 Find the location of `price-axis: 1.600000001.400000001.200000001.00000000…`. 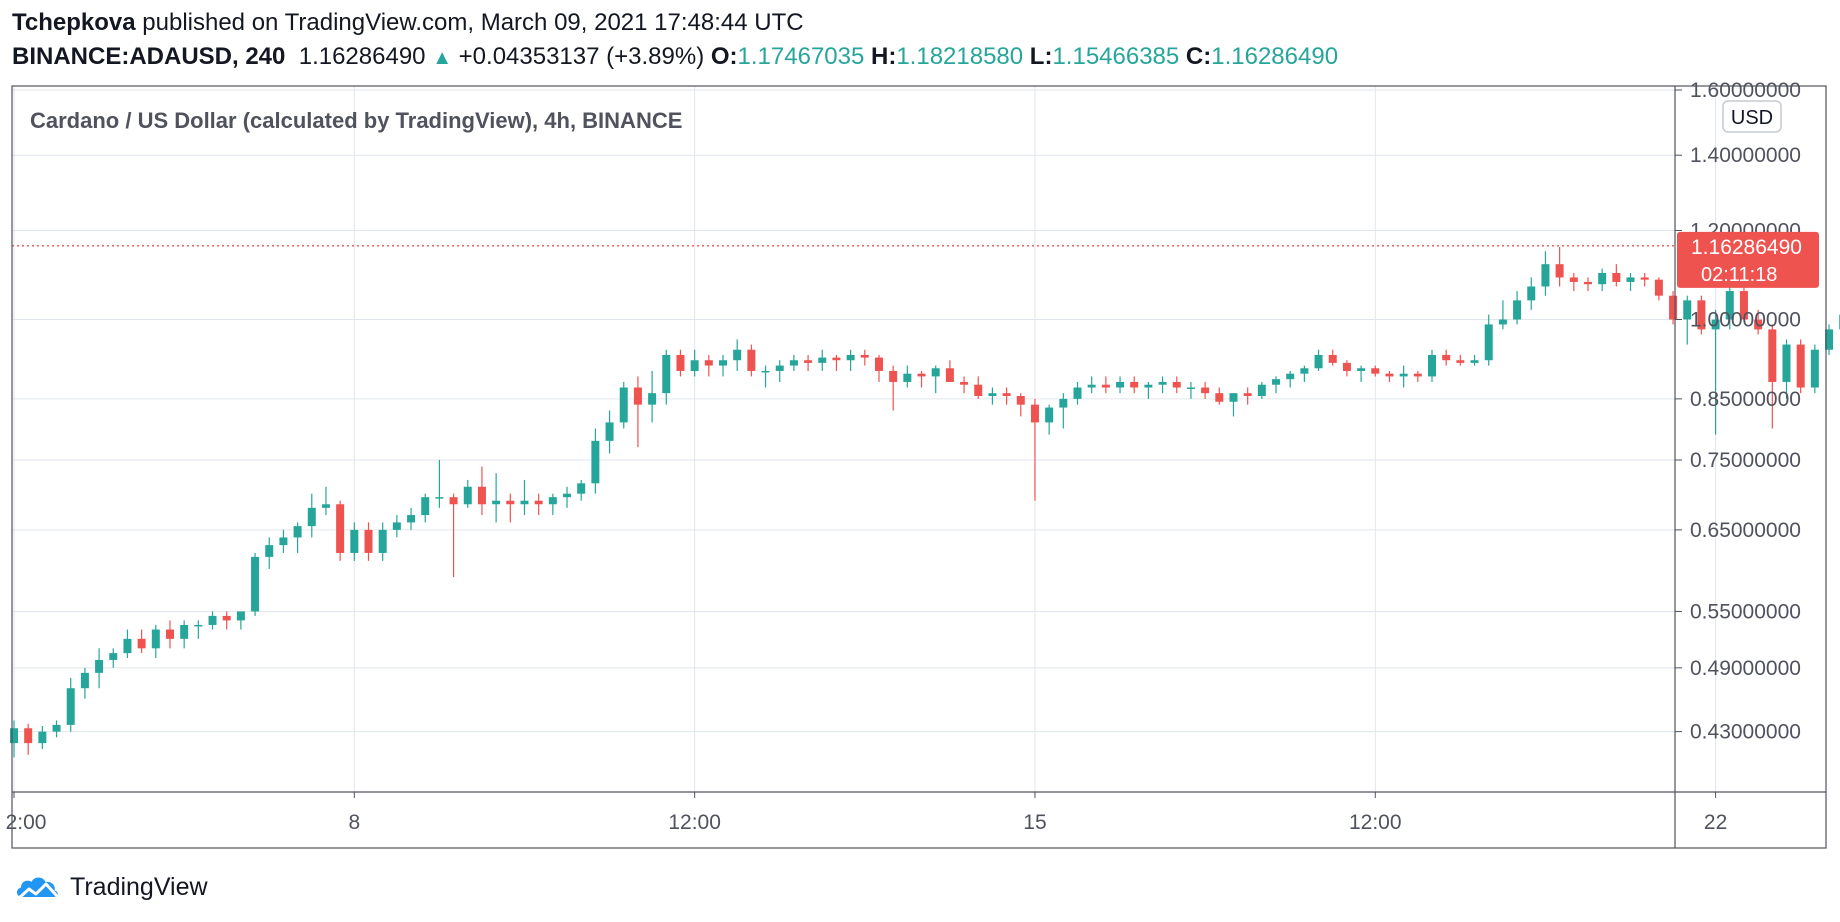

price-axis: 1.600000001.400000001.200000001.00000000… is located at coordinates (1738, 411).